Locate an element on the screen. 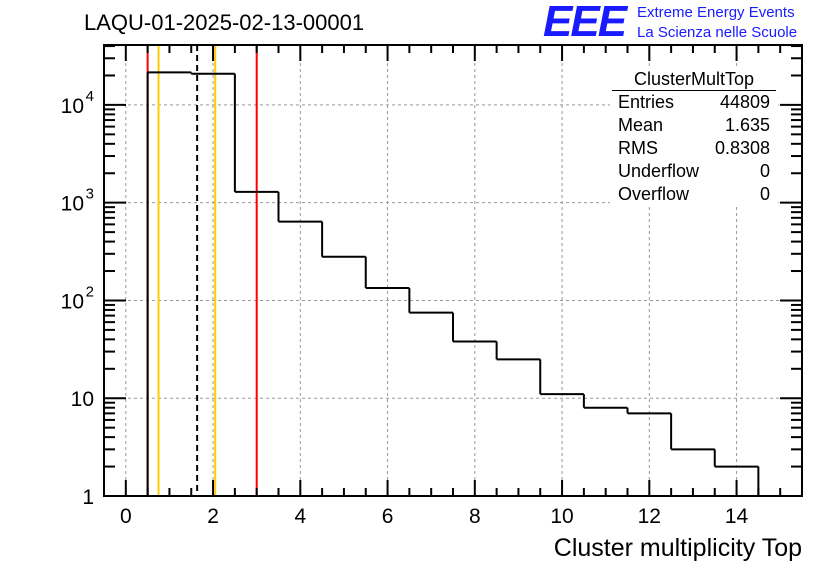 The height and width of the screenshot is (572, 836). x-axis-label: Cluster multiplicity Top is located at coordinates (677, 548).